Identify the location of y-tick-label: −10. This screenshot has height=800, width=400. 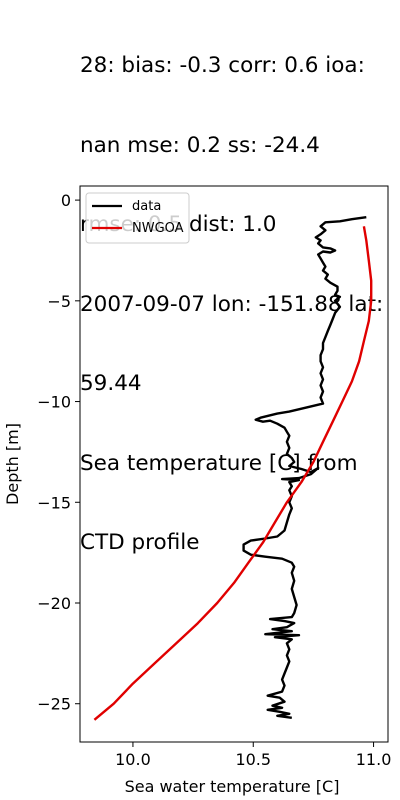
(54, 402).